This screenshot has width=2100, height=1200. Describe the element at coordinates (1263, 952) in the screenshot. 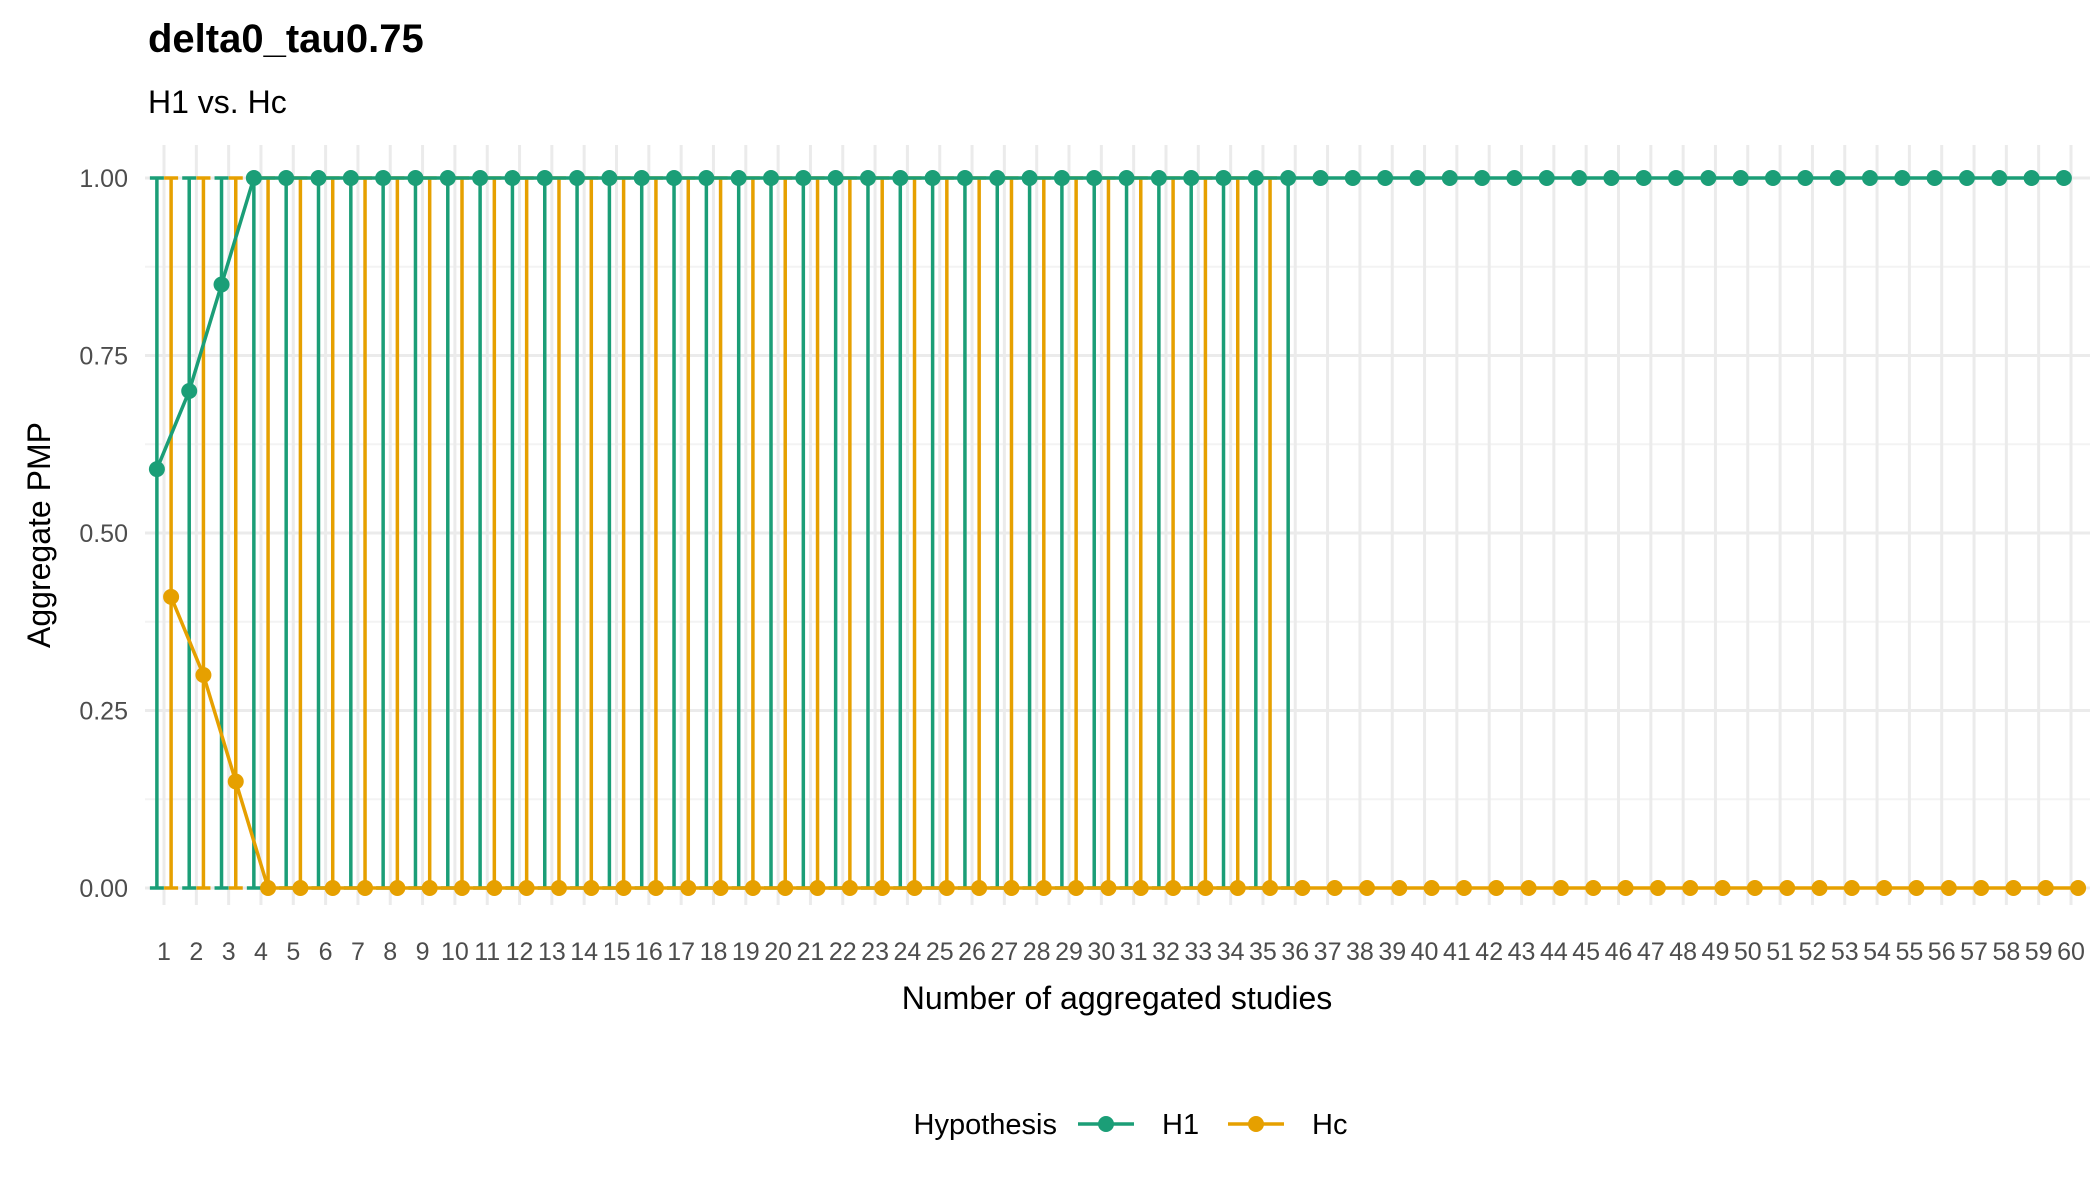

I see `x-tick-label: 35` at that location.